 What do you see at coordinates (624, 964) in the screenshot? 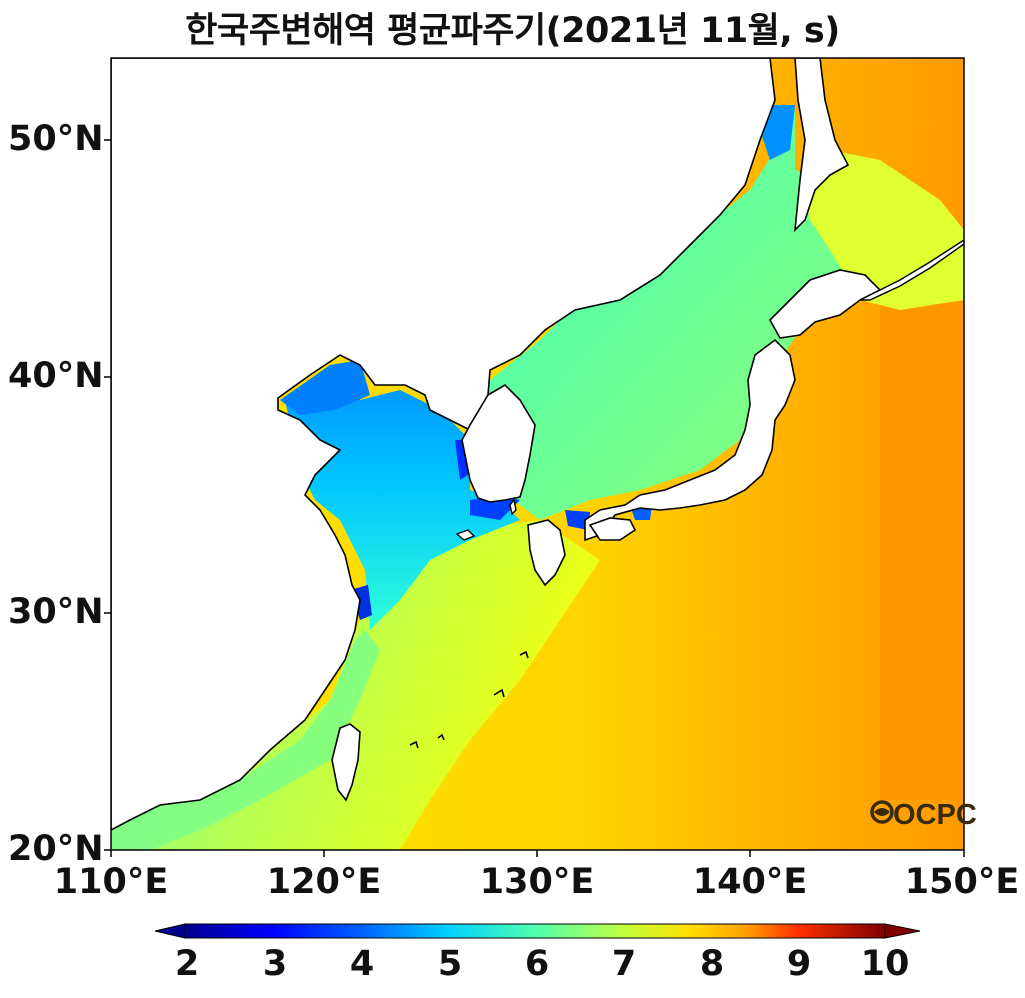
I see `cb-tick-7: 7` at bounding box center [624, 964].